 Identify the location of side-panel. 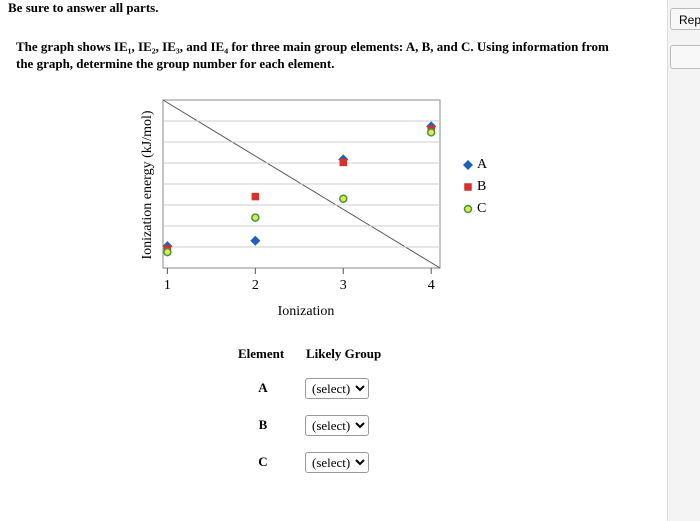
(683, 260).